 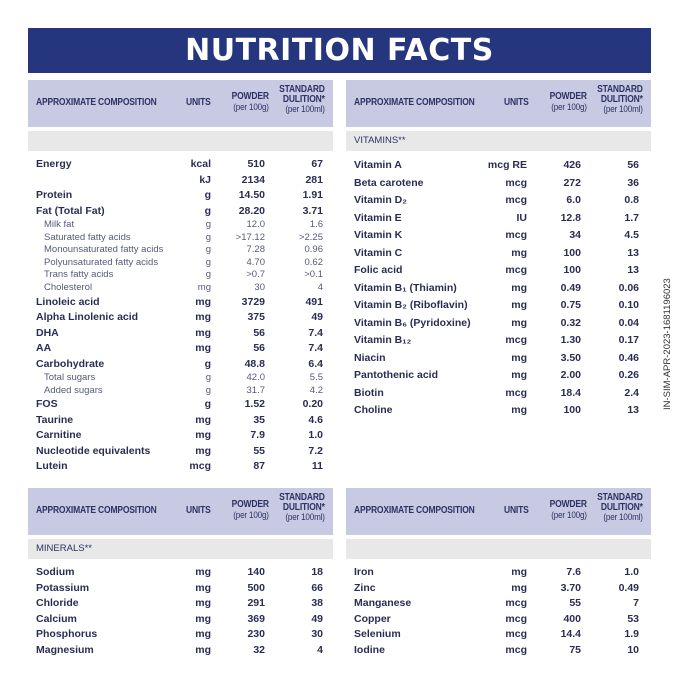 I want to click on standard-value: 13, so click(x=633, y=270).